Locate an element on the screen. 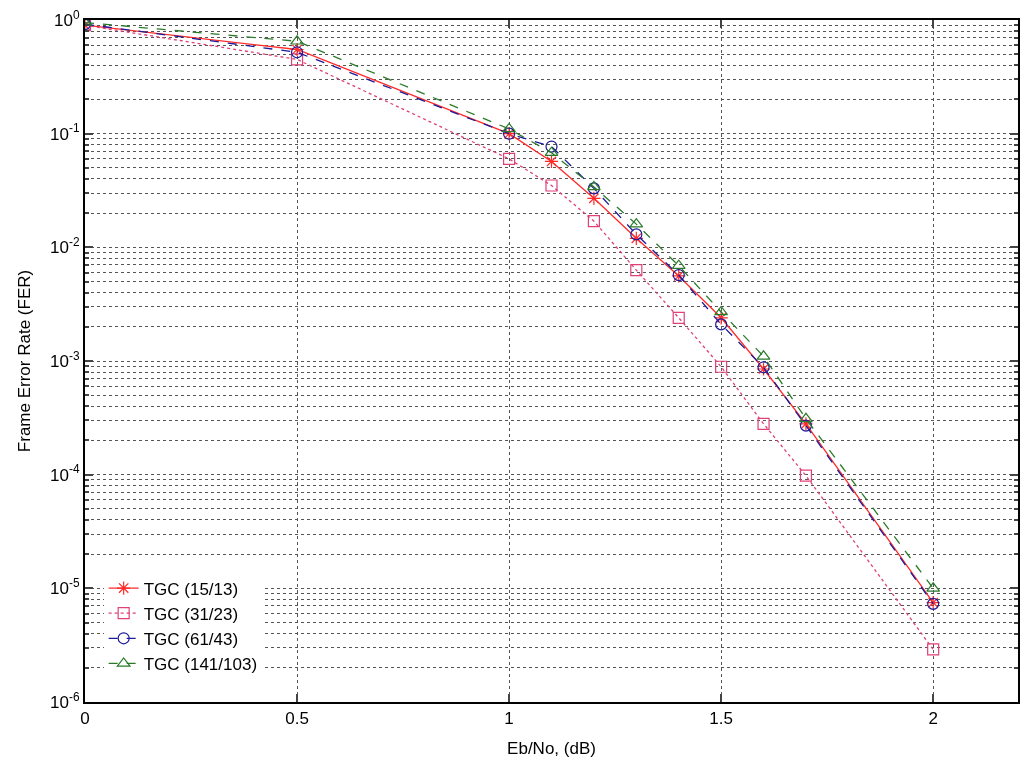 This screenshot has width=1025, height=767. y-tick-label: 10$^{-1}$ is located at coordinates (65, 132).